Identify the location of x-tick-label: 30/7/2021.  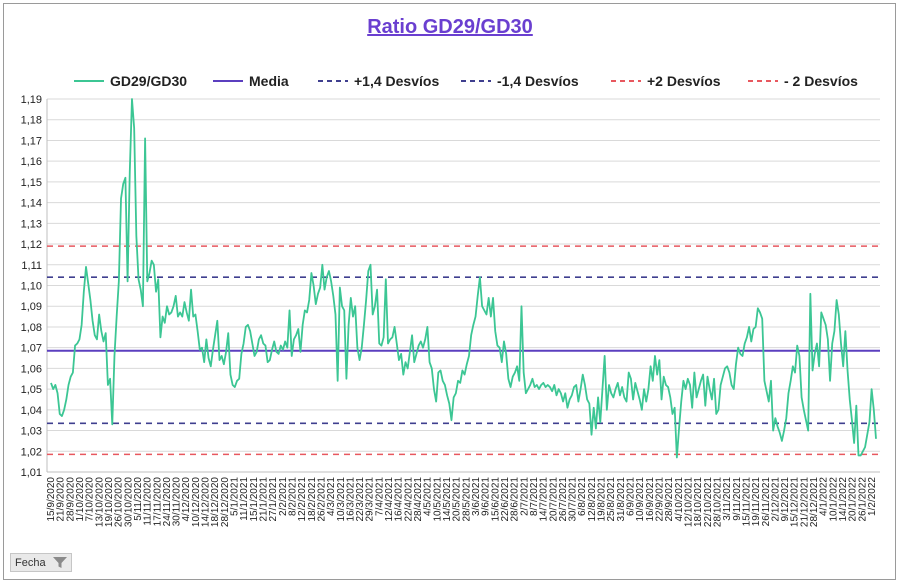
(573, 499).